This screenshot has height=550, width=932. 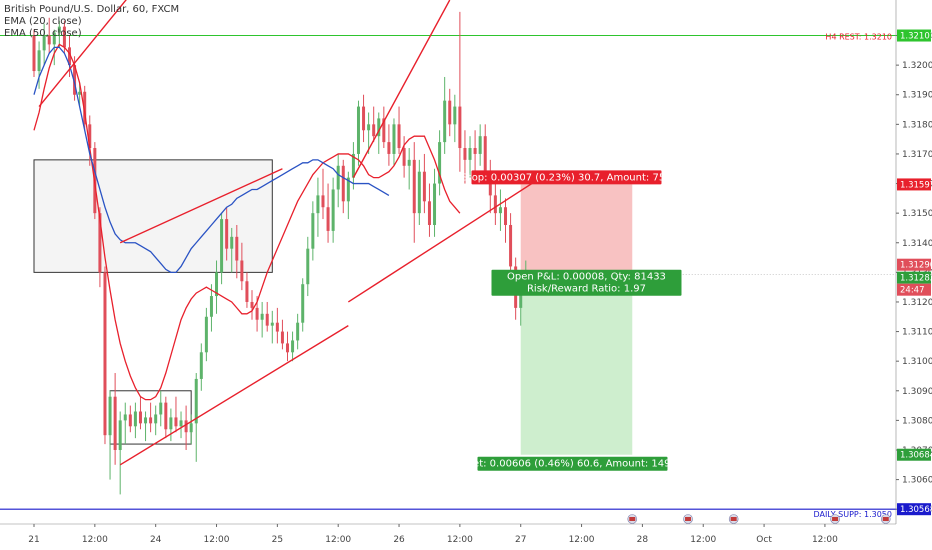 What do you see at coordinates (643, 540) in the screenshot?
I see `time-tick-label: 28` at bounding box center [643, 540].